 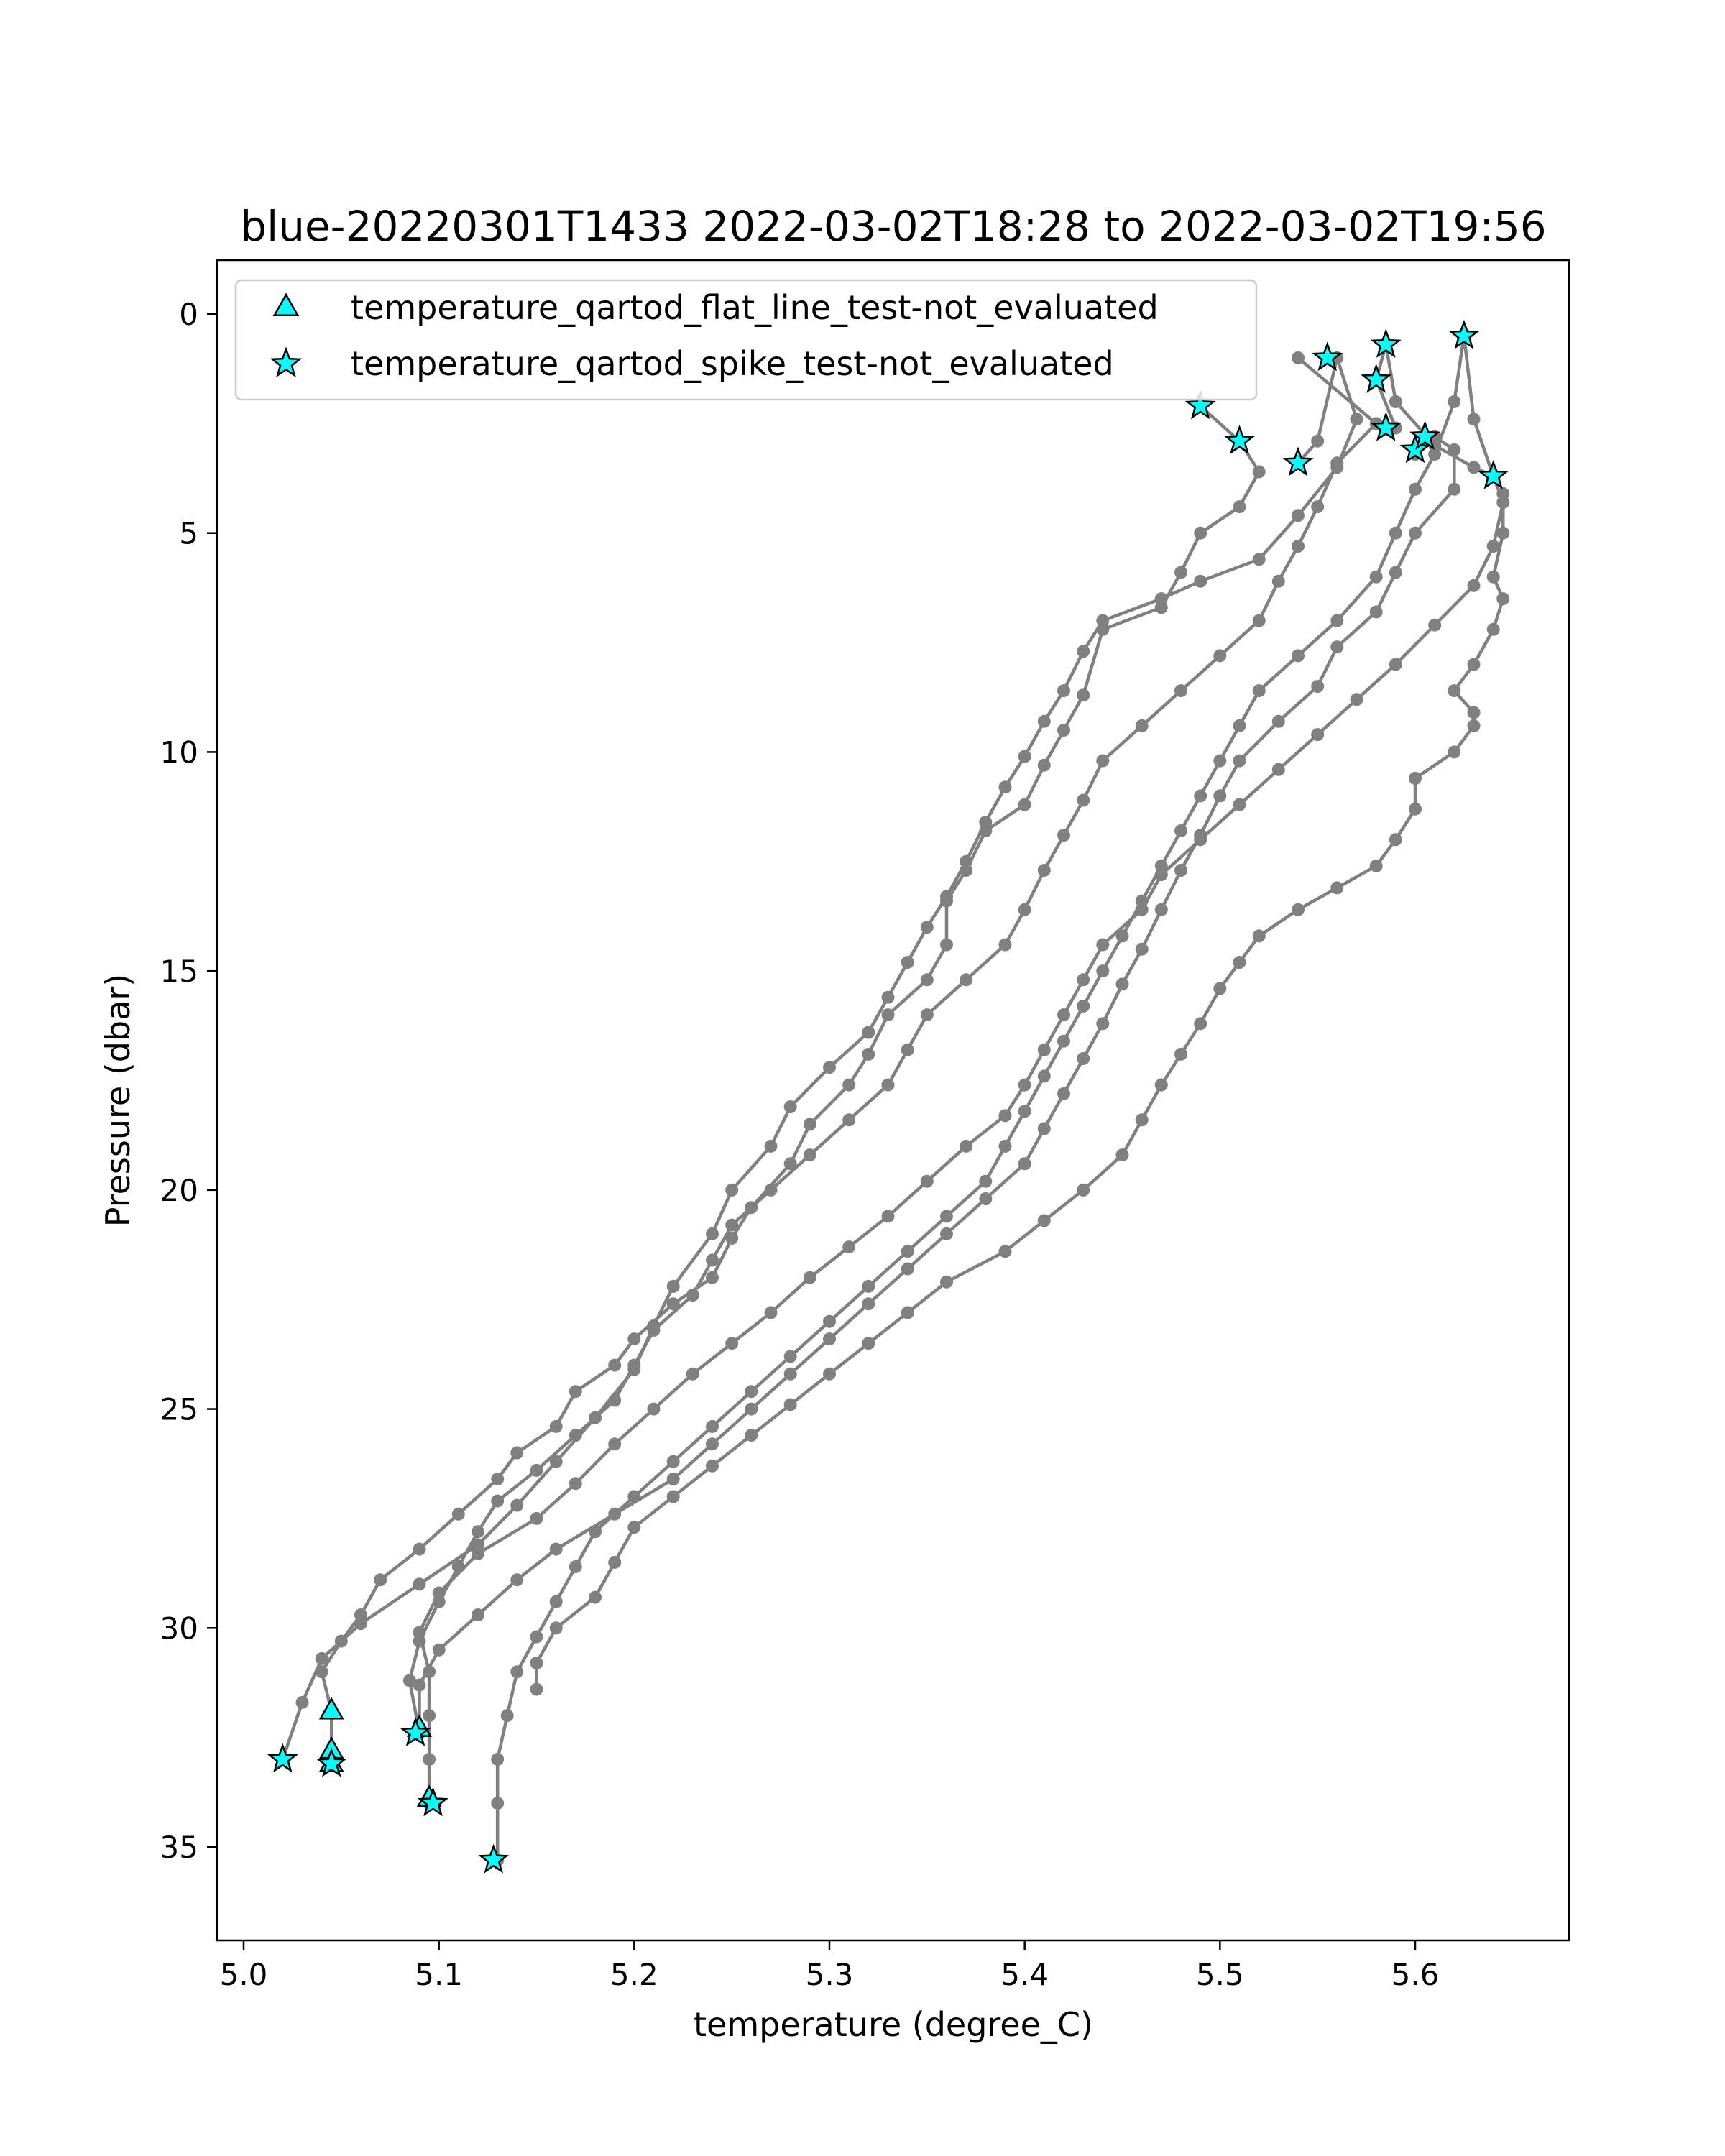 I want to click on y-tick-label: 5, so click(x=188, y=533).